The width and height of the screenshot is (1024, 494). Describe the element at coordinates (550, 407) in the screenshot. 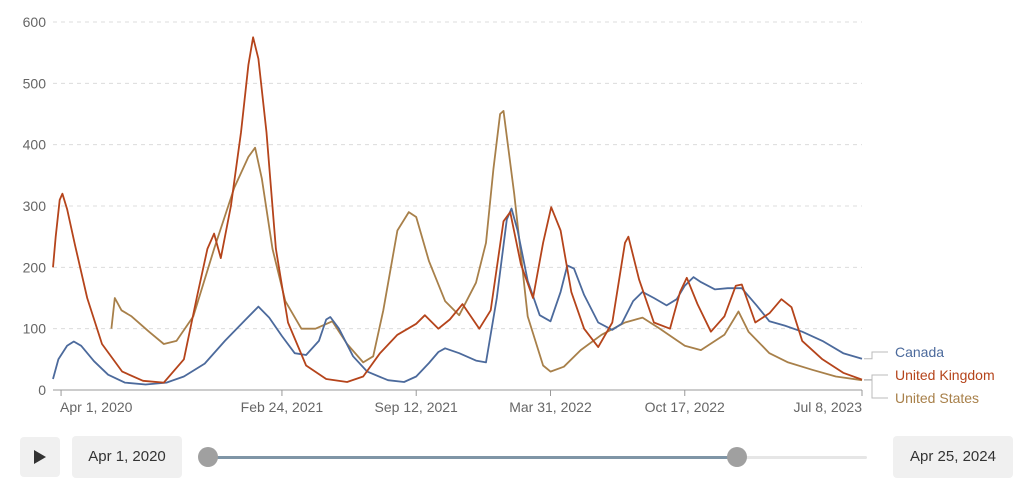

I see `x-tick-label: Mar 31, 2022` at that location.